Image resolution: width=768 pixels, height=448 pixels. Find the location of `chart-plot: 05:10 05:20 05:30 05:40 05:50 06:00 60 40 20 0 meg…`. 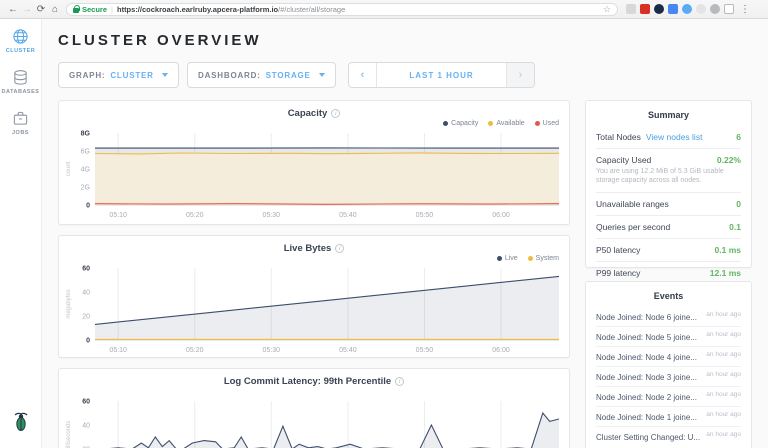

chart-plot: 05:10 05:20 05:30 05:40 05:50 06:00 60 40 20 0 meg… is located at coordinates (315, 310).